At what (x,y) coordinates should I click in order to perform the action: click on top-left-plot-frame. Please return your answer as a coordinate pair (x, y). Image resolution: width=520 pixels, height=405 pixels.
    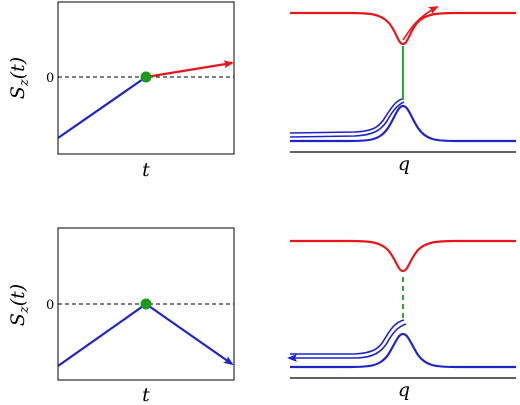
    Looking at the image, I should click on (146, 78).